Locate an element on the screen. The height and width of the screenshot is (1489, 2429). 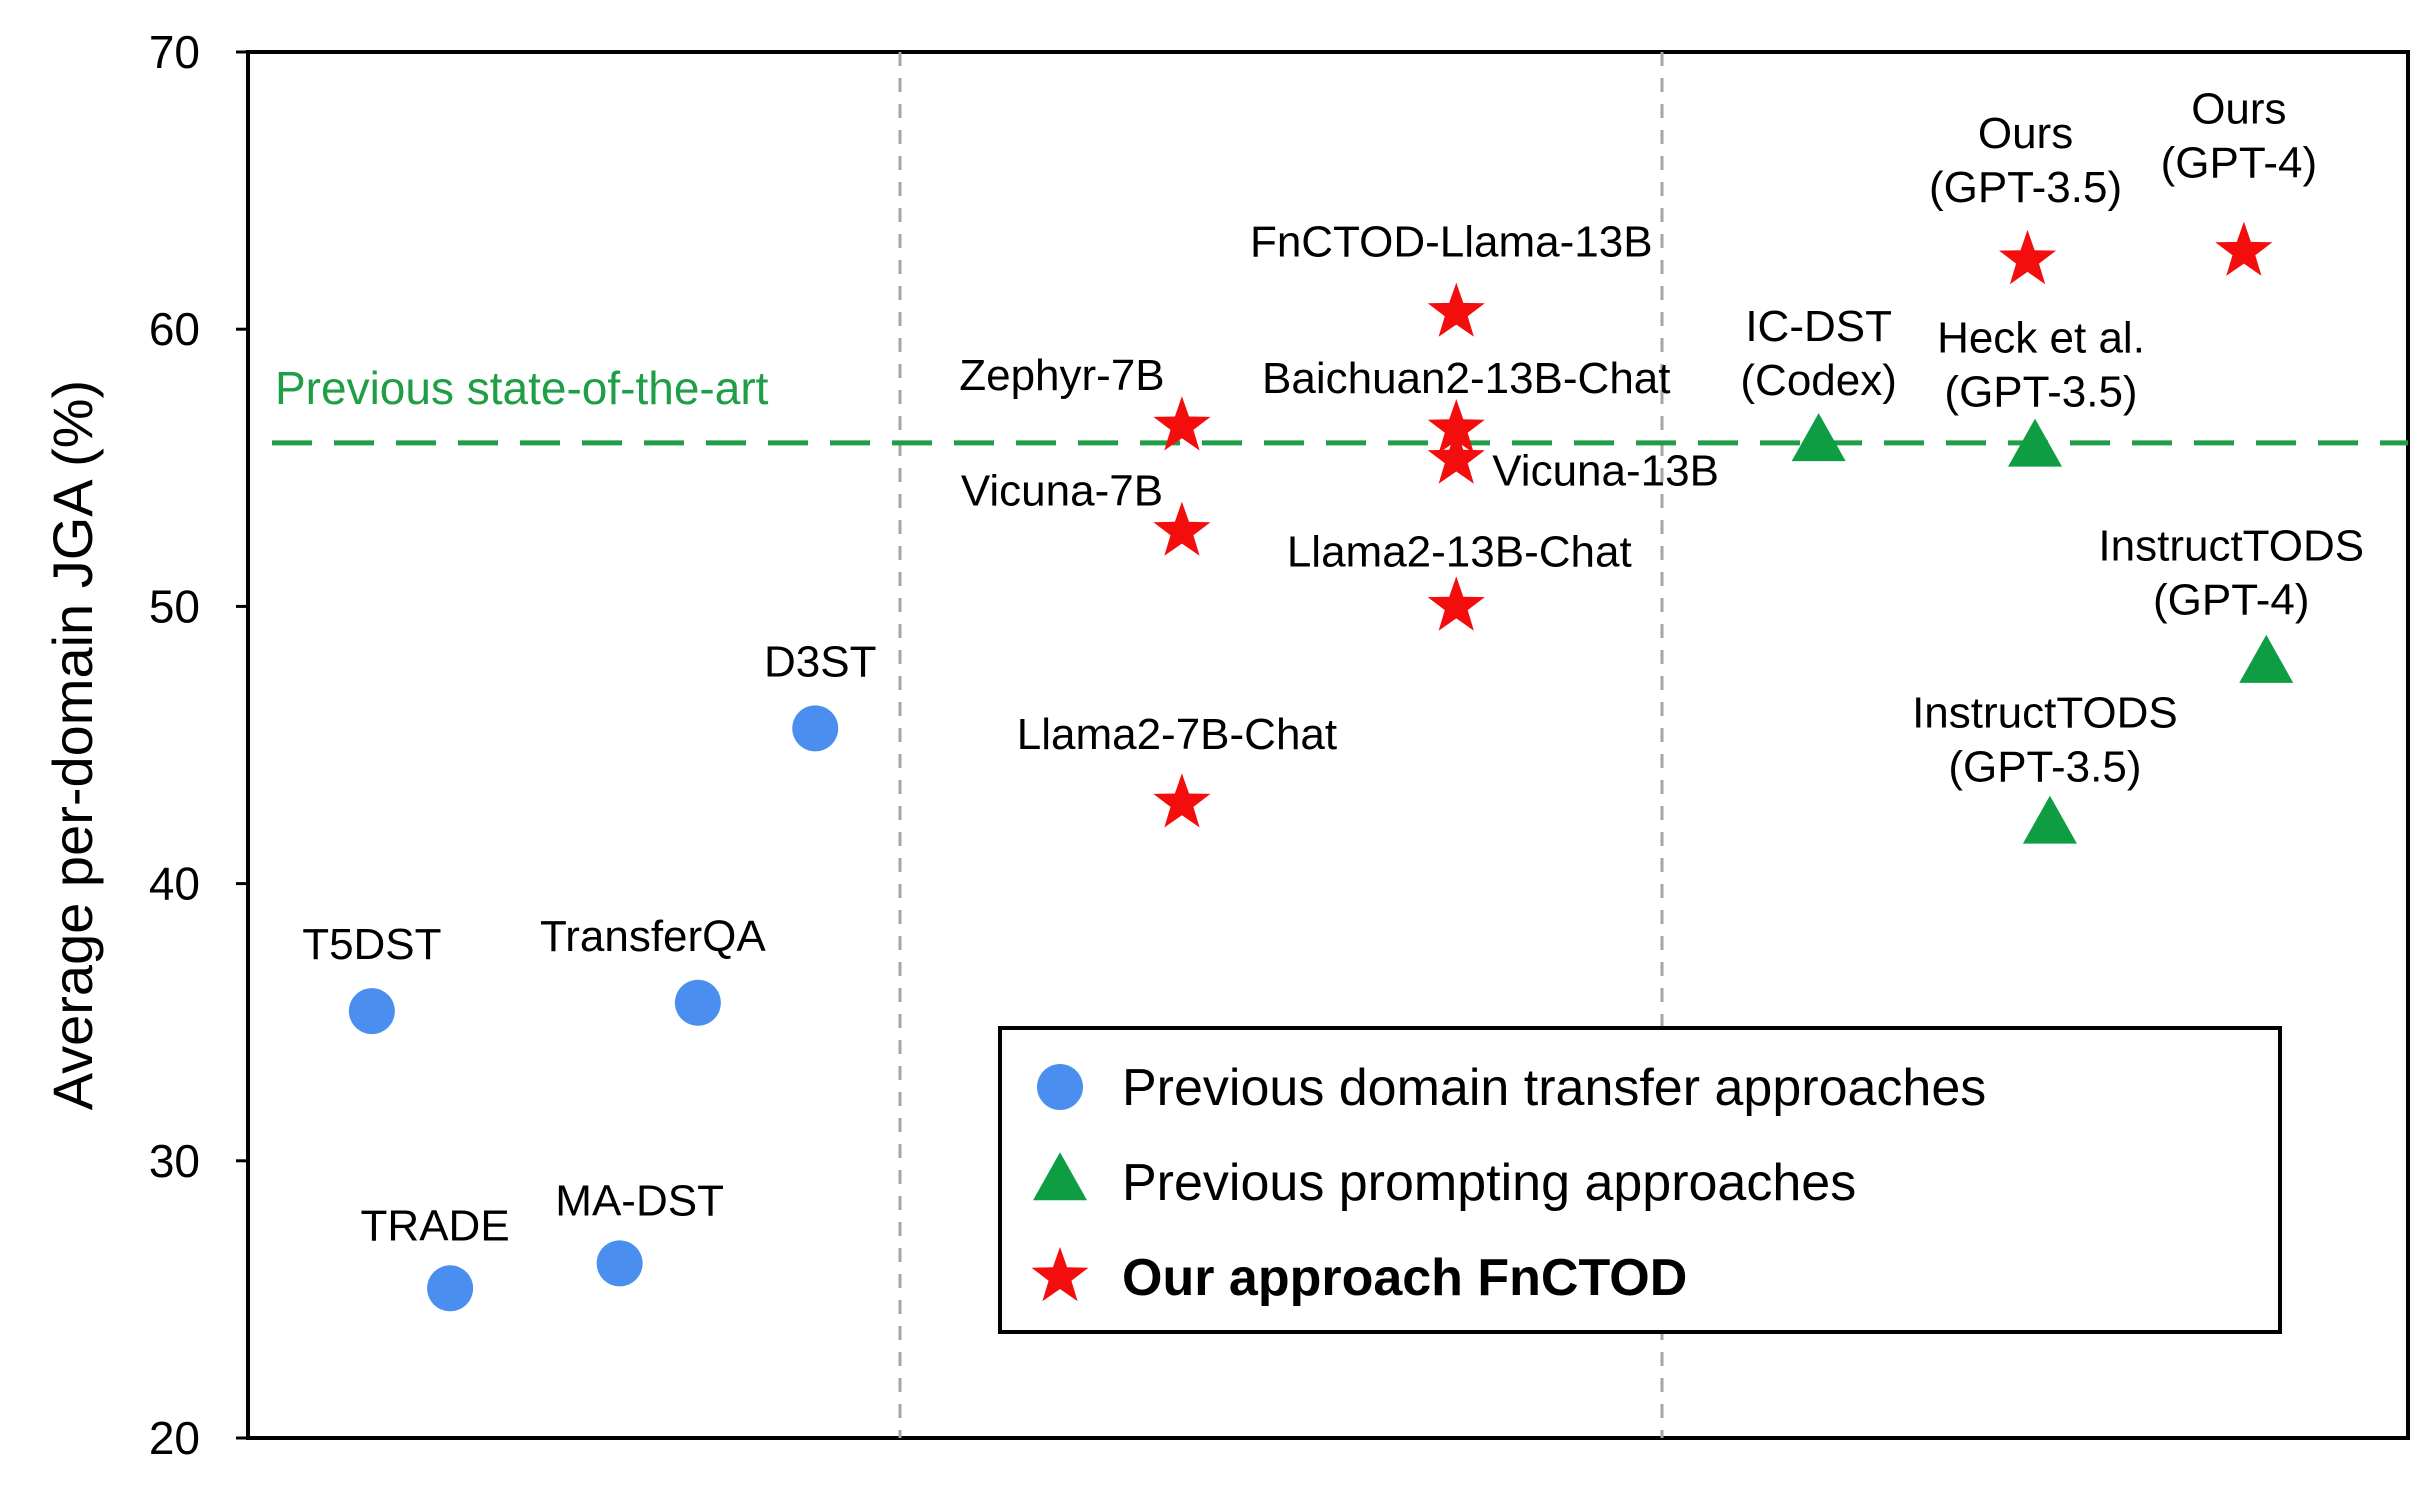
point-ic-dst-codex: IC-DST (Codex) is located at coordinates (1818, 382).